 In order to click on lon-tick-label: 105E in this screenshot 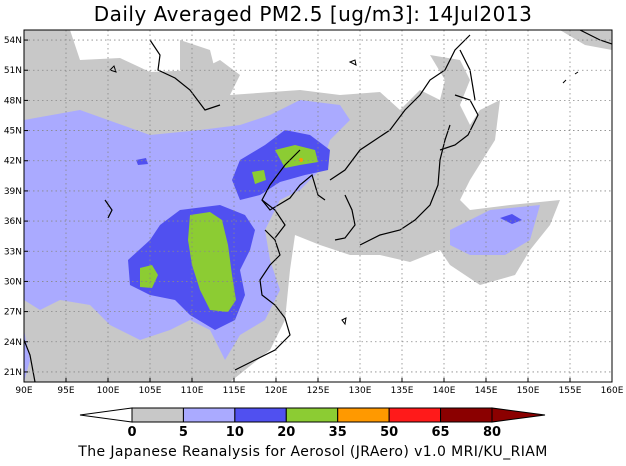, I will do `click(150, 391)`.